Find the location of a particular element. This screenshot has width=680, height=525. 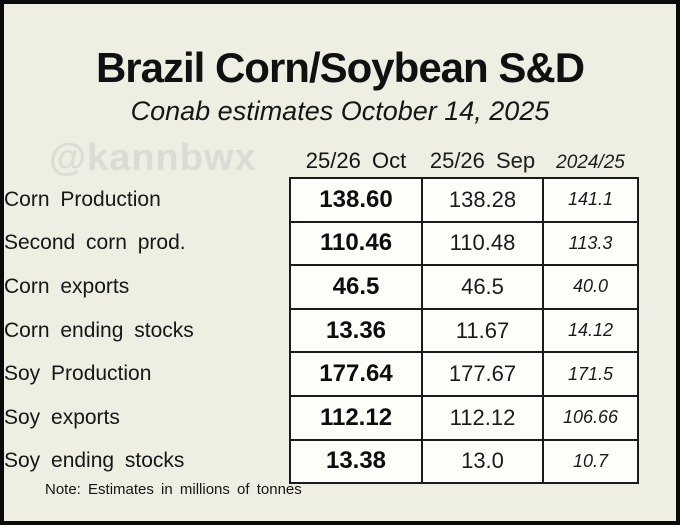

column-header-sep: 25/26 Sep is located at coordinates (482, 160).